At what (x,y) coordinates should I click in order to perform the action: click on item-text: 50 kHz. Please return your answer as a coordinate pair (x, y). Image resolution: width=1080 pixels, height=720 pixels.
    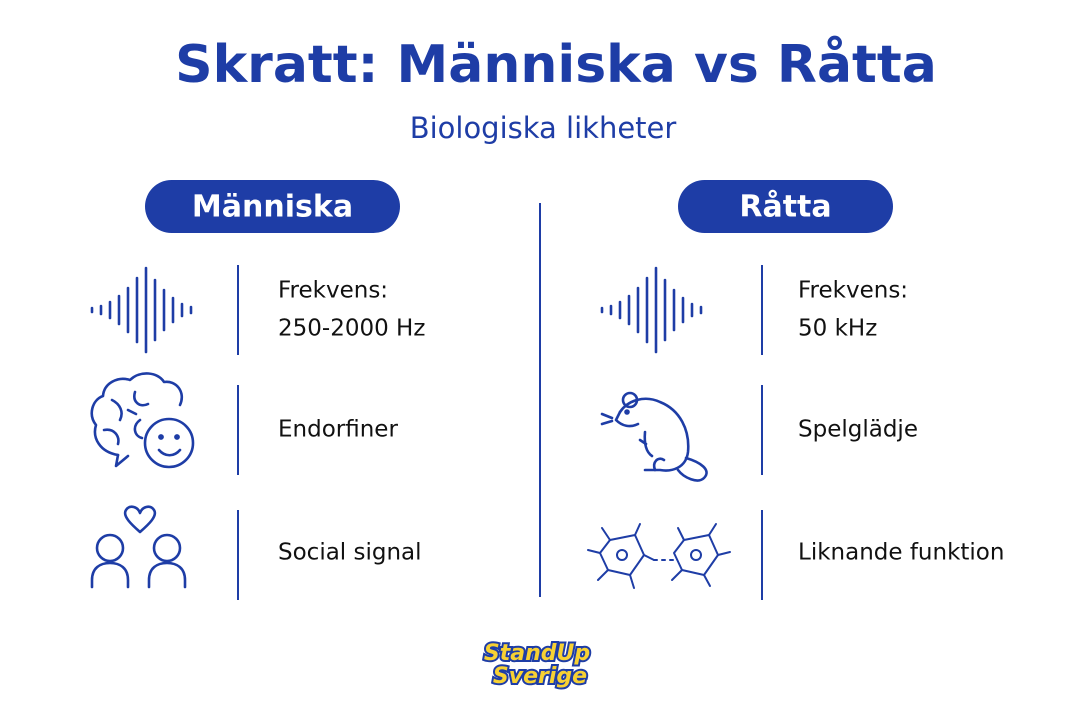
    Looking at the image, I should click on (837, 329).